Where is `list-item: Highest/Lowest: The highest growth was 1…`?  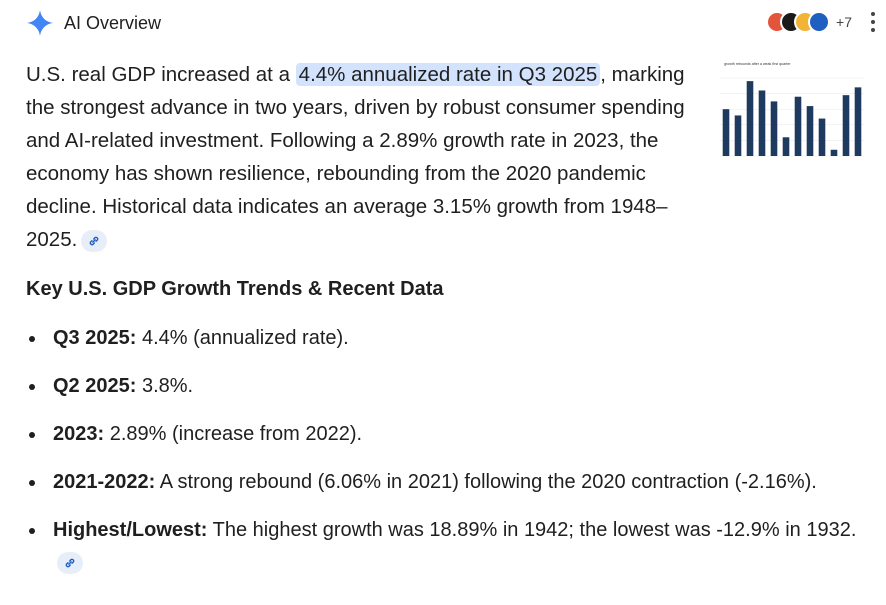
list-item: Highest/Lowest: The highest growth was 1… is located at coordinates (446, 546).